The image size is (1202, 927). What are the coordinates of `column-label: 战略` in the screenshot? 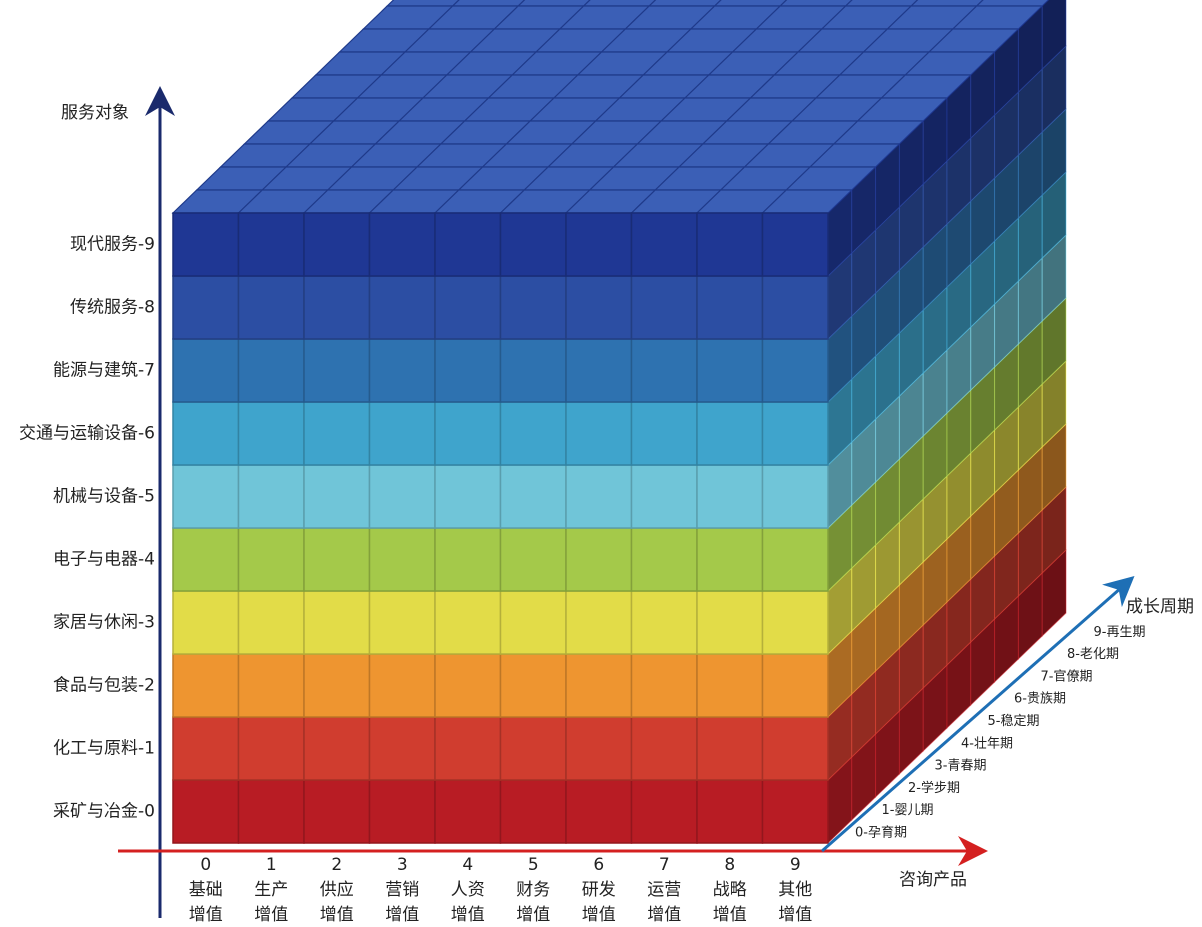 It's located at (730, 890).